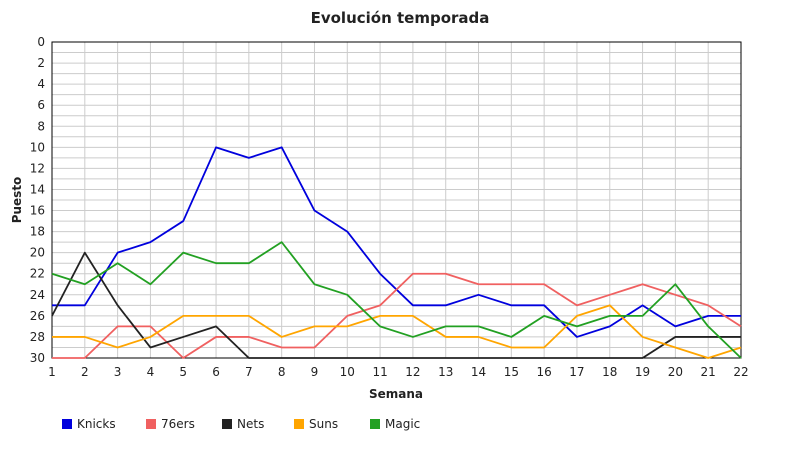 The width and height of the screenshot is (800, 450). Describe the element at coordinates (37, 168) in the screenshot. I see `y-tick-label: 12` at that location.